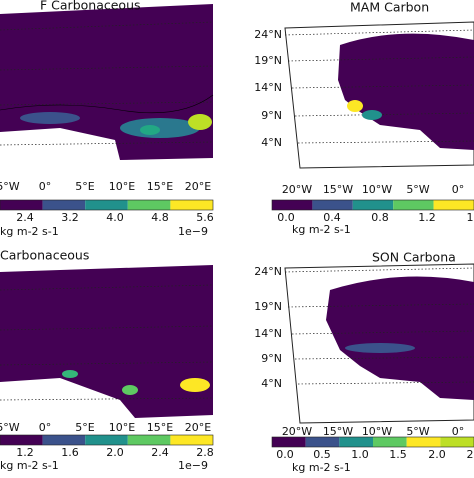  Describe the element at coordinates (360, 454) in the screenshot. I see `colorbar-tick-label: 1.0` at that location.